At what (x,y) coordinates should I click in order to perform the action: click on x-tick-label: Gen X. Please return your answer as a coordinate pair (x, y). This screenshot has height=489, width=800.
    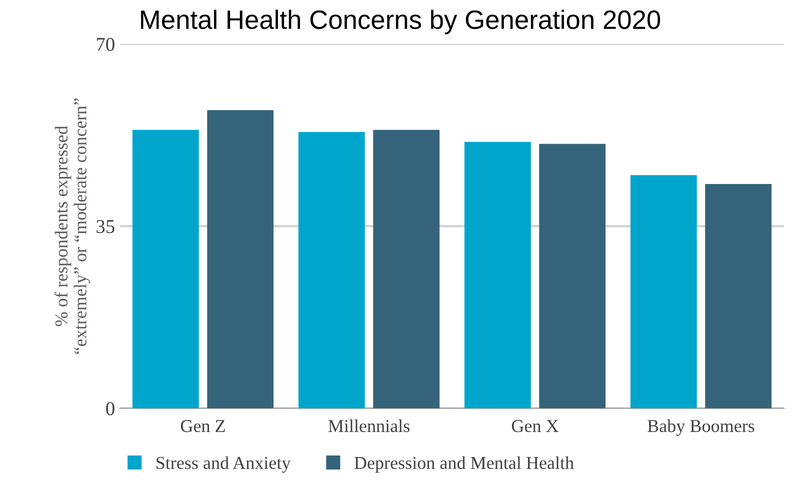
    Looking at the image, I should click on (535, 426).